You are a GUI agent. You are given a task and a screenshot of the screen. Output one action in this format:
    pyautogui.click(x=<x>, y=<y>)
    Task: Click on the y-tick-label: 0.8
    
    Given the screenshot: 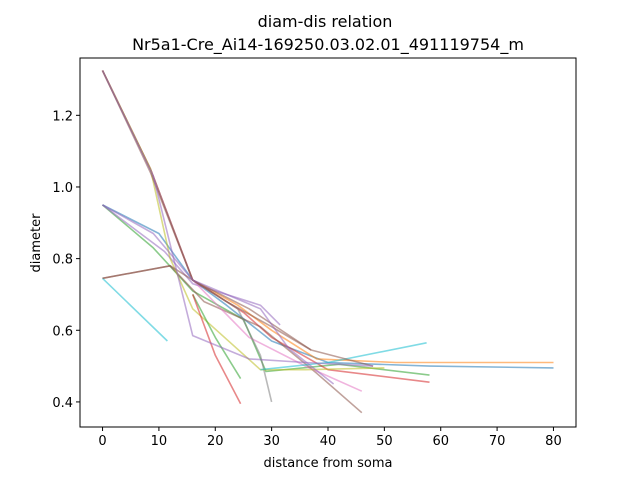 What is the action you would take?
    pyautogui.click(x=62, y=260)
    